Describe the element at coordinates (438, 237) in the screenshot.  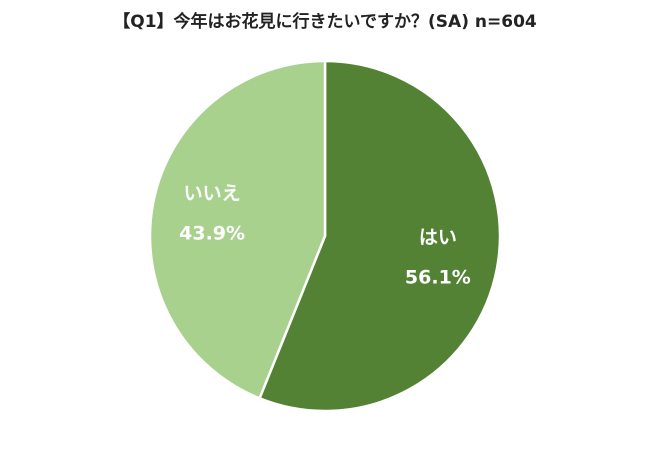
I see `category-label: はい` at that location.